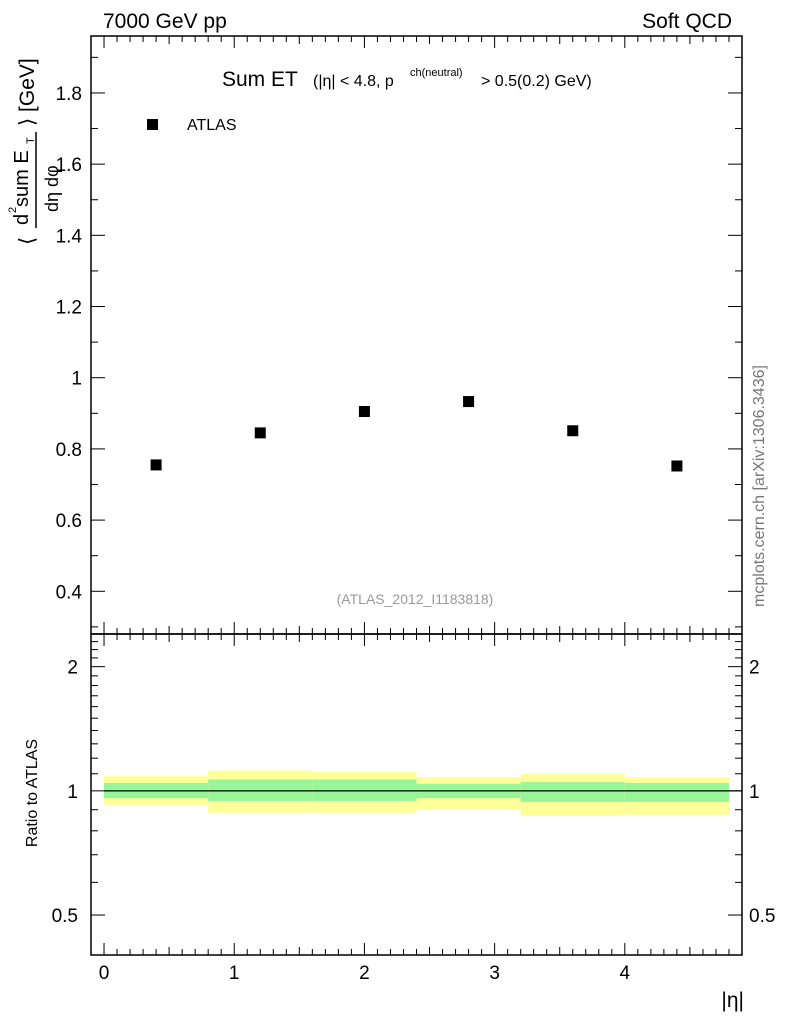 The width and height of the screenshot is (786, 1024). Describe the element at coordinates (415, 599) in the screenshot. I see `analysis-watermark: (ATLAS_2012_I1183818)` at that location.